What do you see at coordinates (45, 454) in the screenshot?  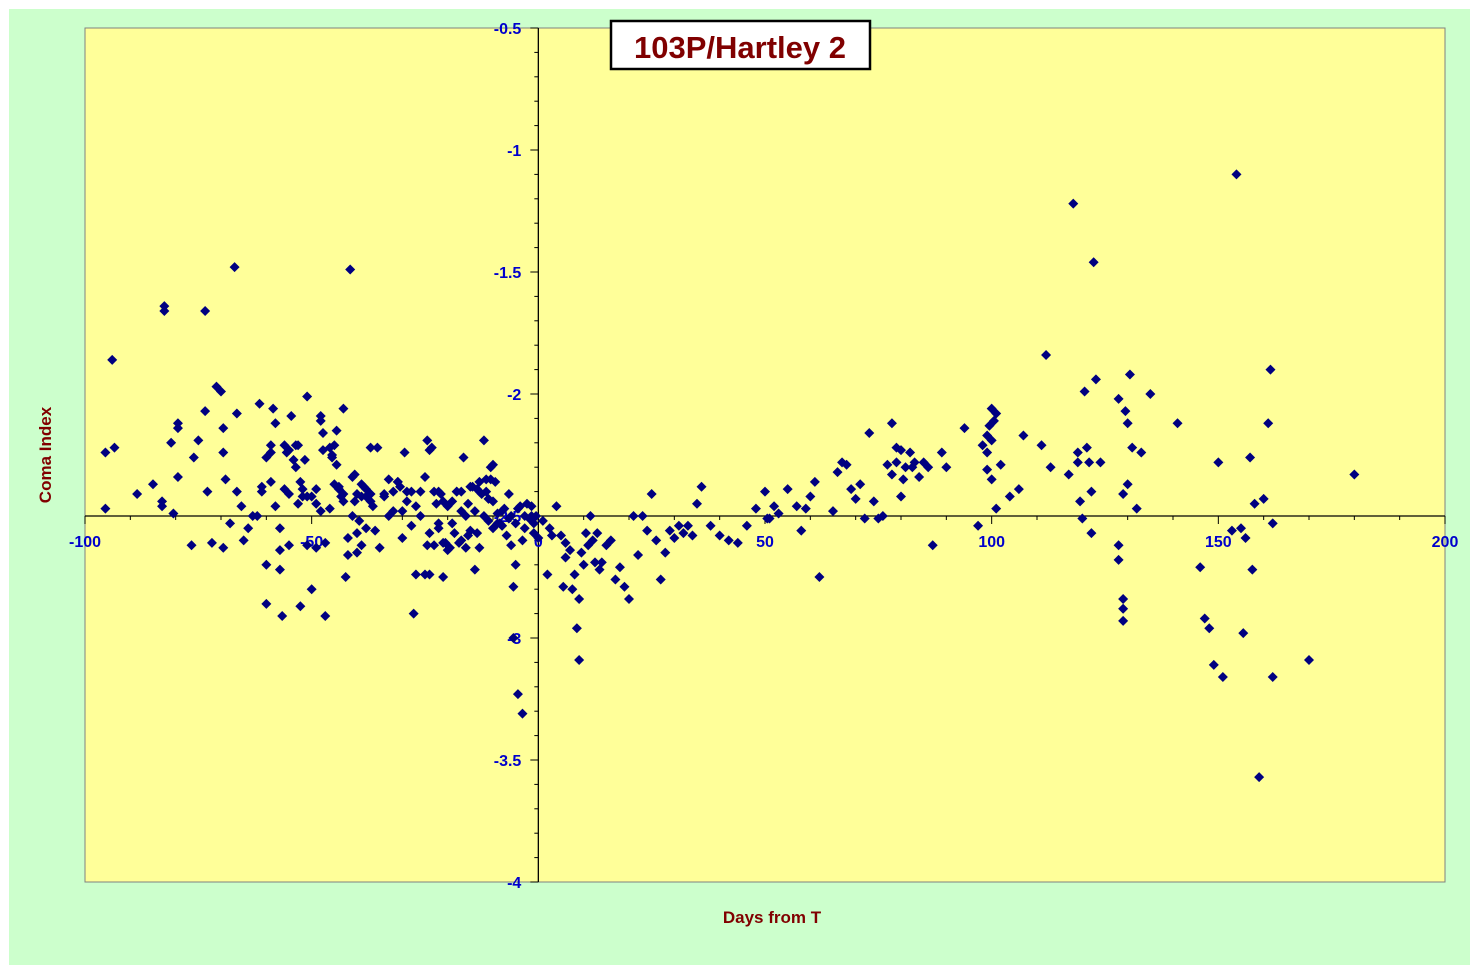 I see `y-axis-title: Coma Index` at bounding box center [45, 454].